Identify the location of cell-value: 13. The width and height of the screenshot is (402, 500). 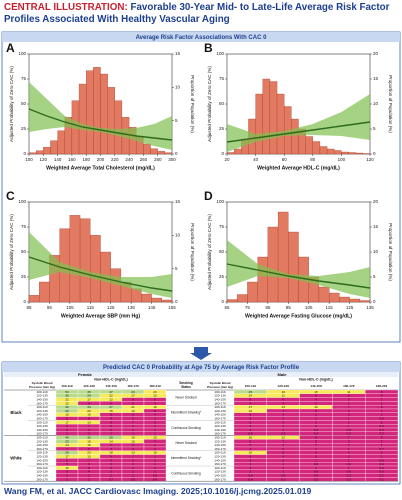
(133, 453).